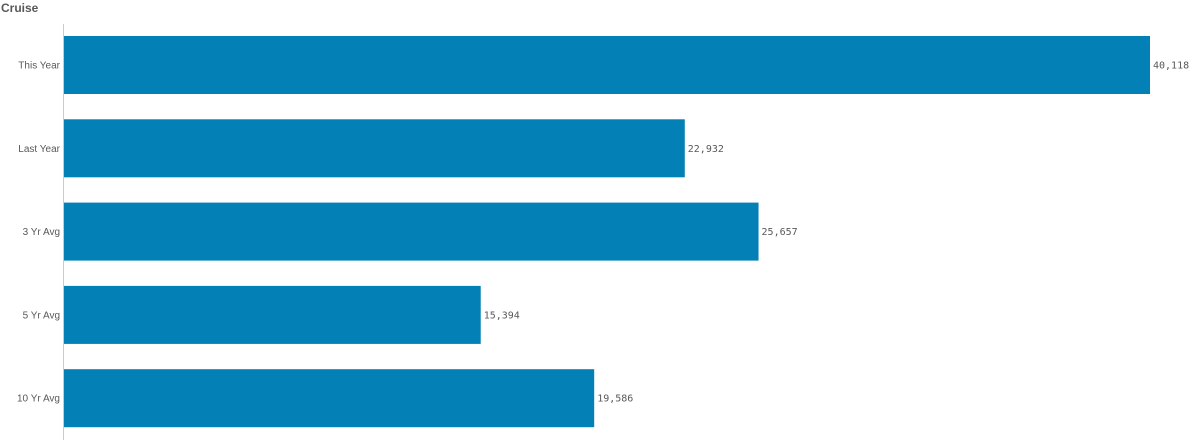 The image size is (1200, 440). I want to click on category-label: Last Year, so click(39, 149).